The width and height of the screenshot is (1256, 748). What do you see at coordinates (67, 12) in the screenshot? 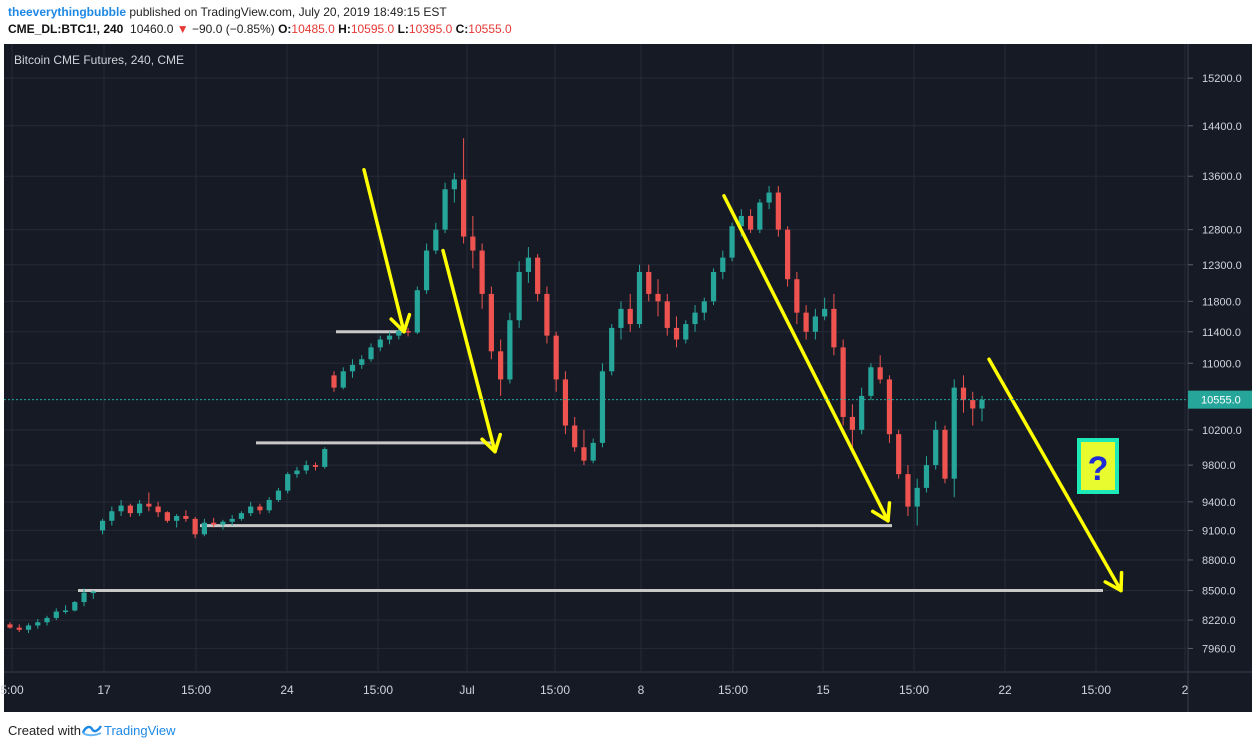
I see `author-link: theeverythingbubble` at bounding box center [67, 12].